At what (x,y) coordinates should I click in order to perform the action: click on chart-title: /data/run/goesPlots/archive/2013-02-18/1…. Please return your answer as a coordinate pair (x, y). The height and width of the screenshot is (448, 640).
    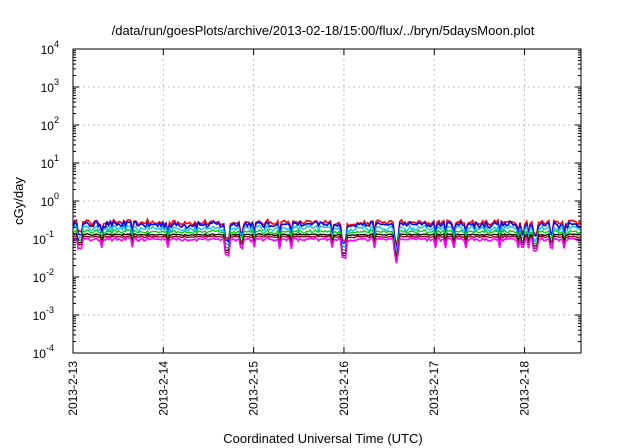
    Looking at the image, I should click on (323, 30).